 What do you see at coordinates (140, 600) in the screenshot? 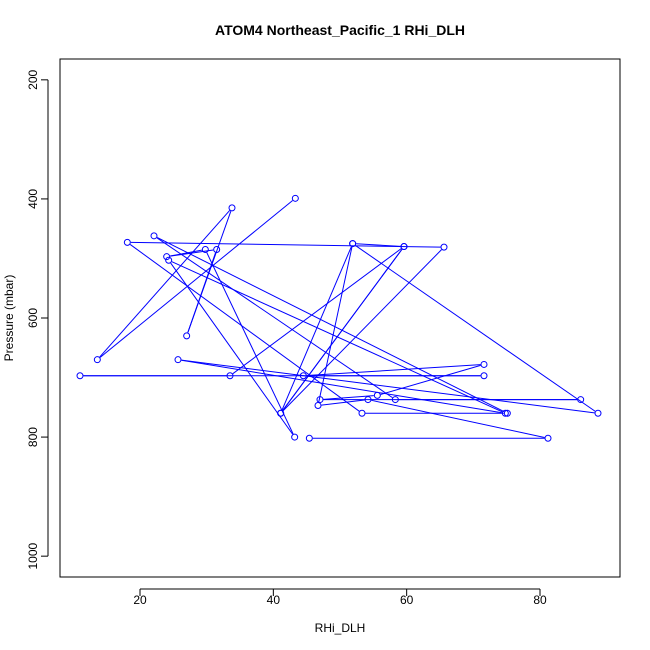
I see `x-tick-label: 20` at bounding box center [140, 600].